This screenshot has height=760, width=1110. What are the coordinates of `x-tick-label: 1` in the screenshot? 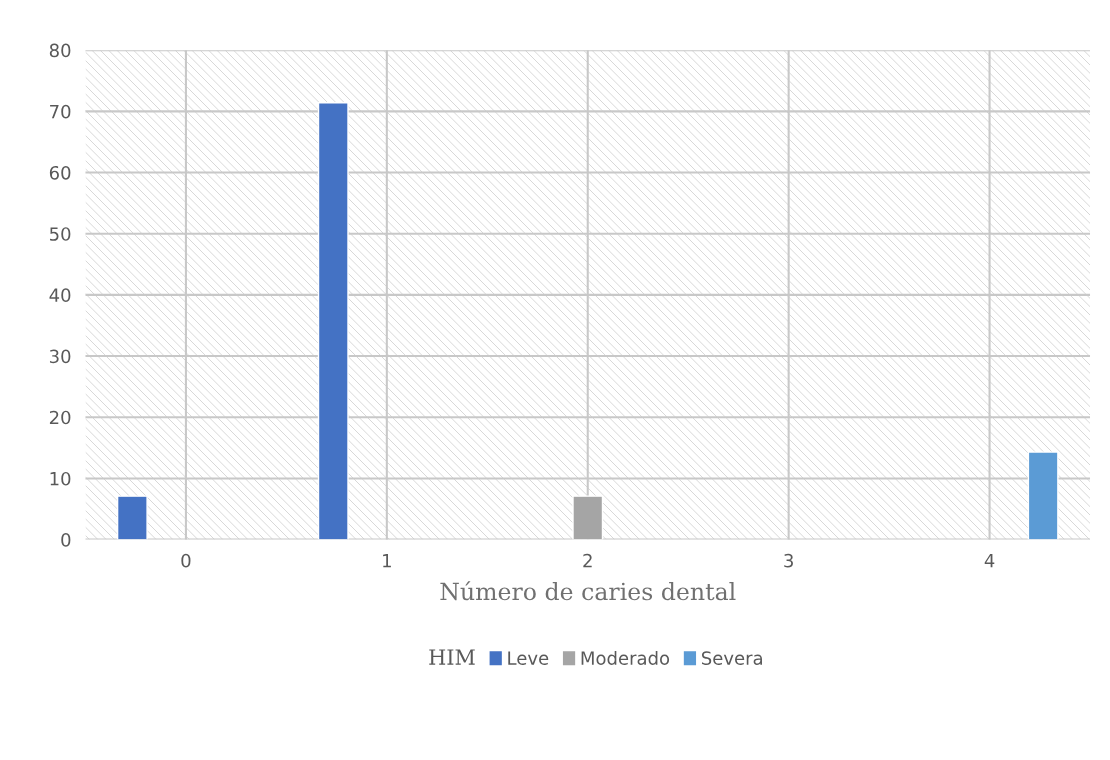 It's located at (387, 561).